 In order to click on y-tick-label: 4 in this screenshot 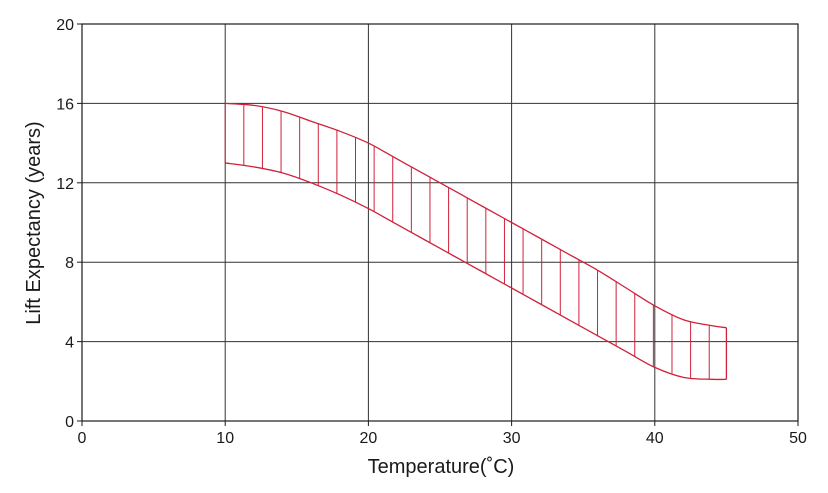, I will do `click(69, 343)`.